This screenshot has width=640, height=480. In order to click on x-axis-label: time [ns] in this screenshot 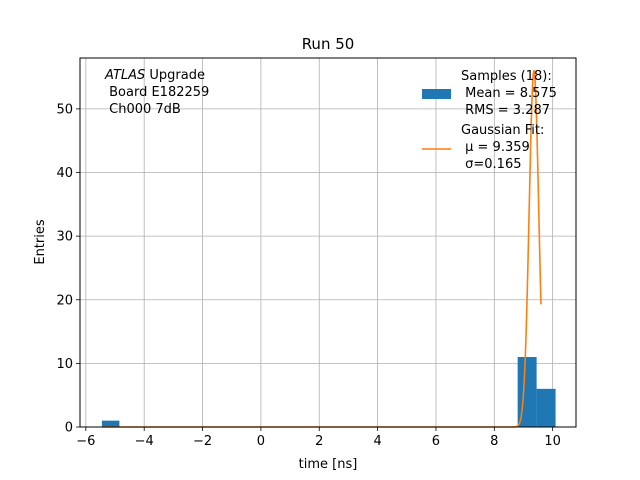, I will do `click(328, 464)`.